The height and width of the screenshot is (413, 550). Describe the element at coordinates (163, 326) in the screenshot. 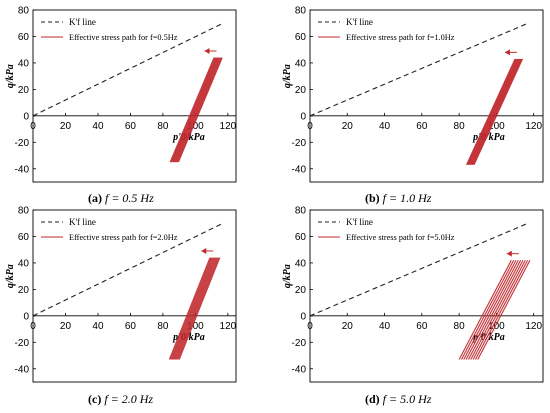

I see `x-tick-label: 80` at that location.